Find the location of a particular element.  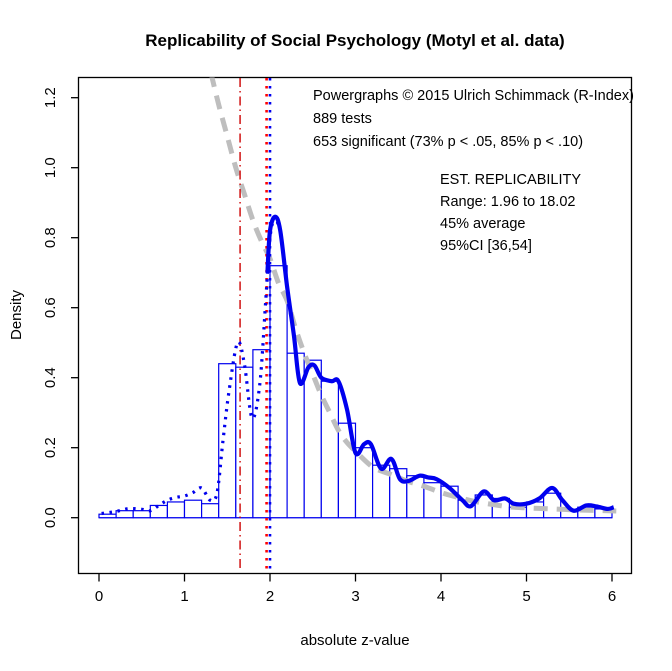

y-tick-label: 0.0 is located at coordinates (50, 517).